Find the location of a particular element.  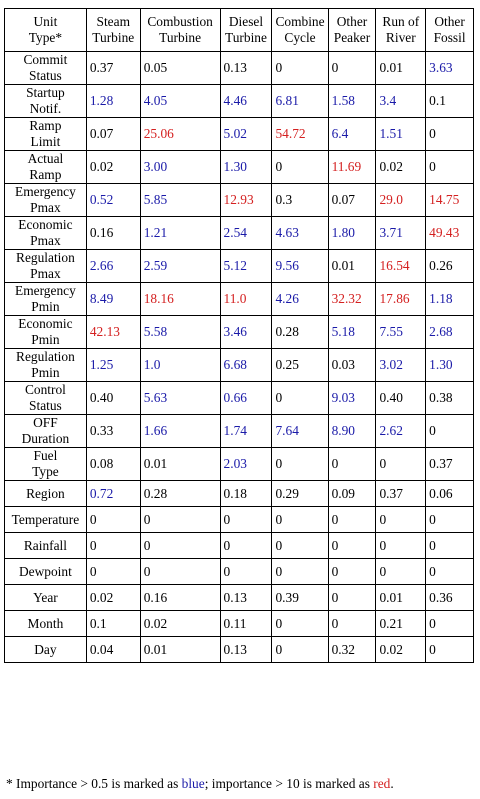

value-cell: 2.59 is located at coordinates (180, 266).